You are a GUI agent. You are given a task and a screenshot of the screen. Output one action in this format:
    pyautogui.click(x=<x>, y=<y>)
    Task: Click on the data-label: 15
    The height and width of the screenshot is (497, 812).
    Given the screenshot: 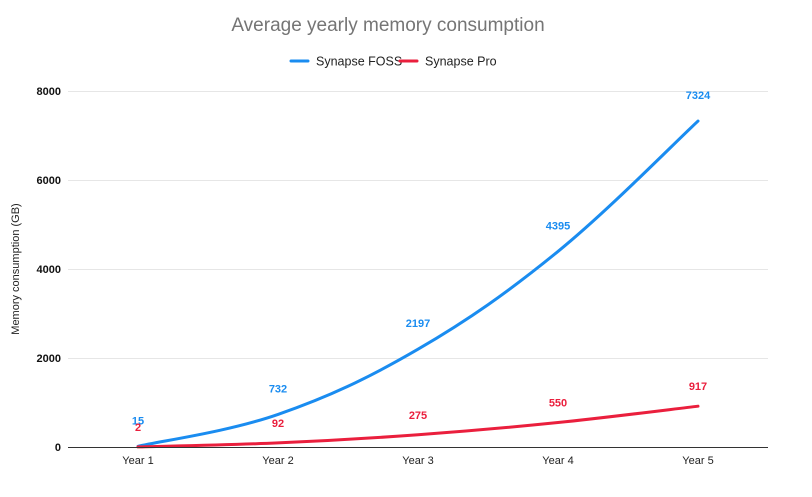 What is the action you would take?
    pyautogui.click(x=138, y=421)
    